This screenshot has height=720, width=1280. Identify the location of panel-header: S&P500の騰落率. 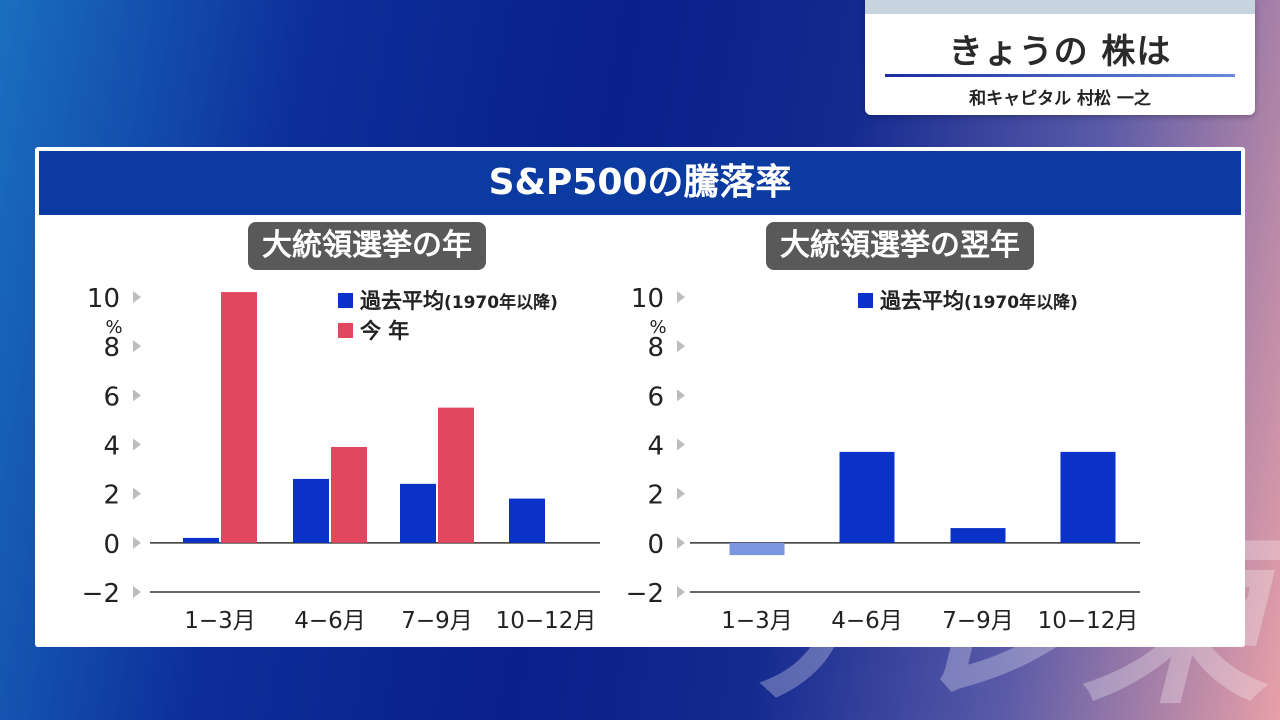
(640, 183).